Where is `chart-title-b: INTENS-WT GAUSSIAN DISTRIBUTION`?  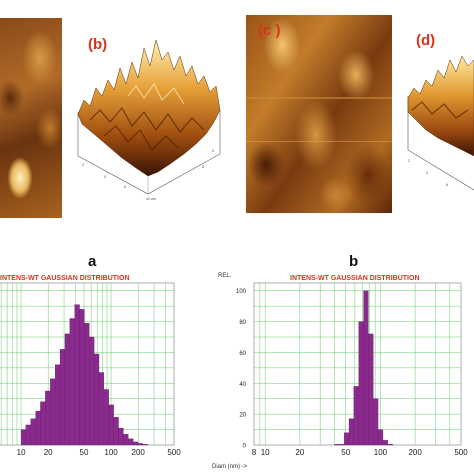
chart-title-b: INTENS-WT GAUSSIAN DISTRIBUTION is located at coordinates (355, 278).